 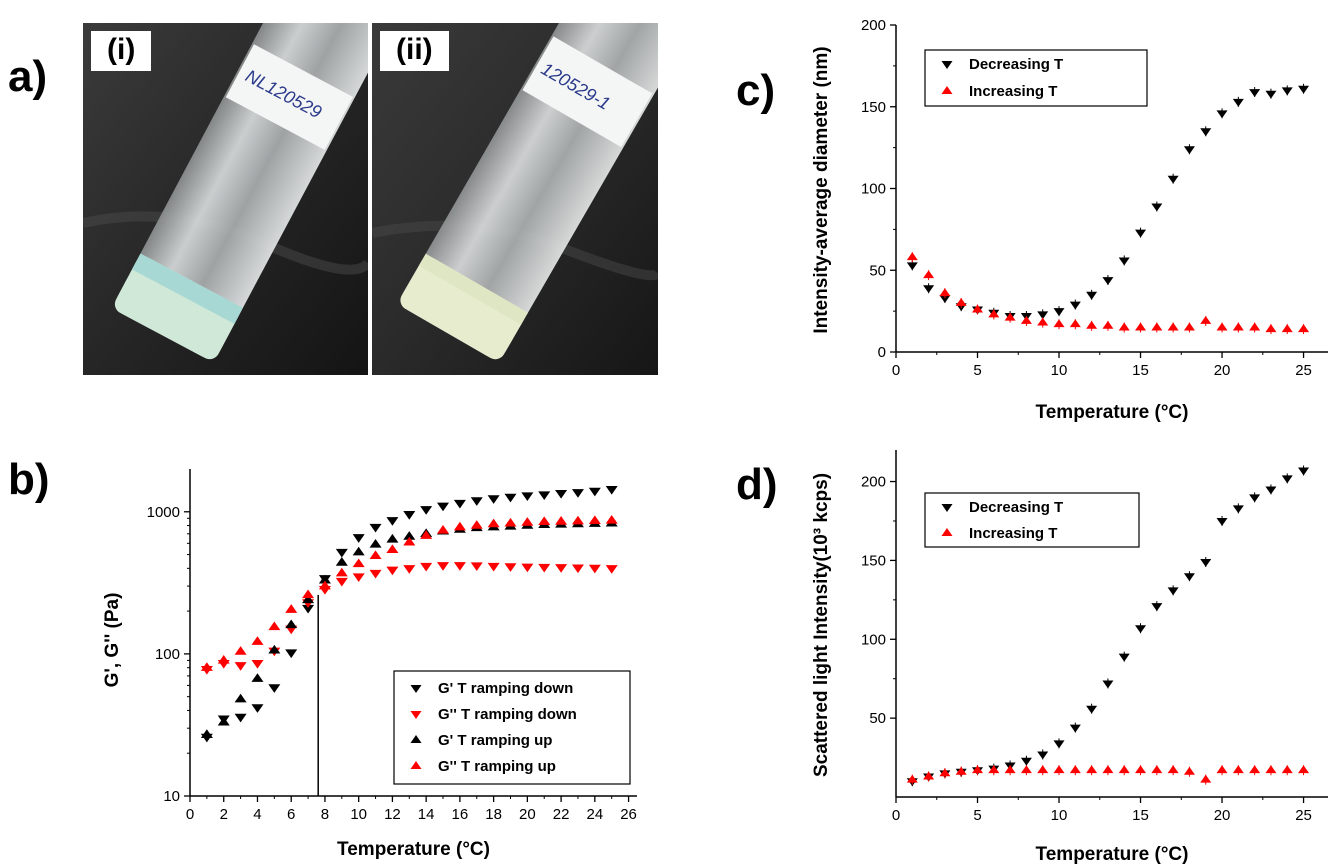 What do you see at coordinates (1112, 412) in the screenshot?
I see `x-axis-label: Temperature (°C)` at bounding box center [1112, 412].